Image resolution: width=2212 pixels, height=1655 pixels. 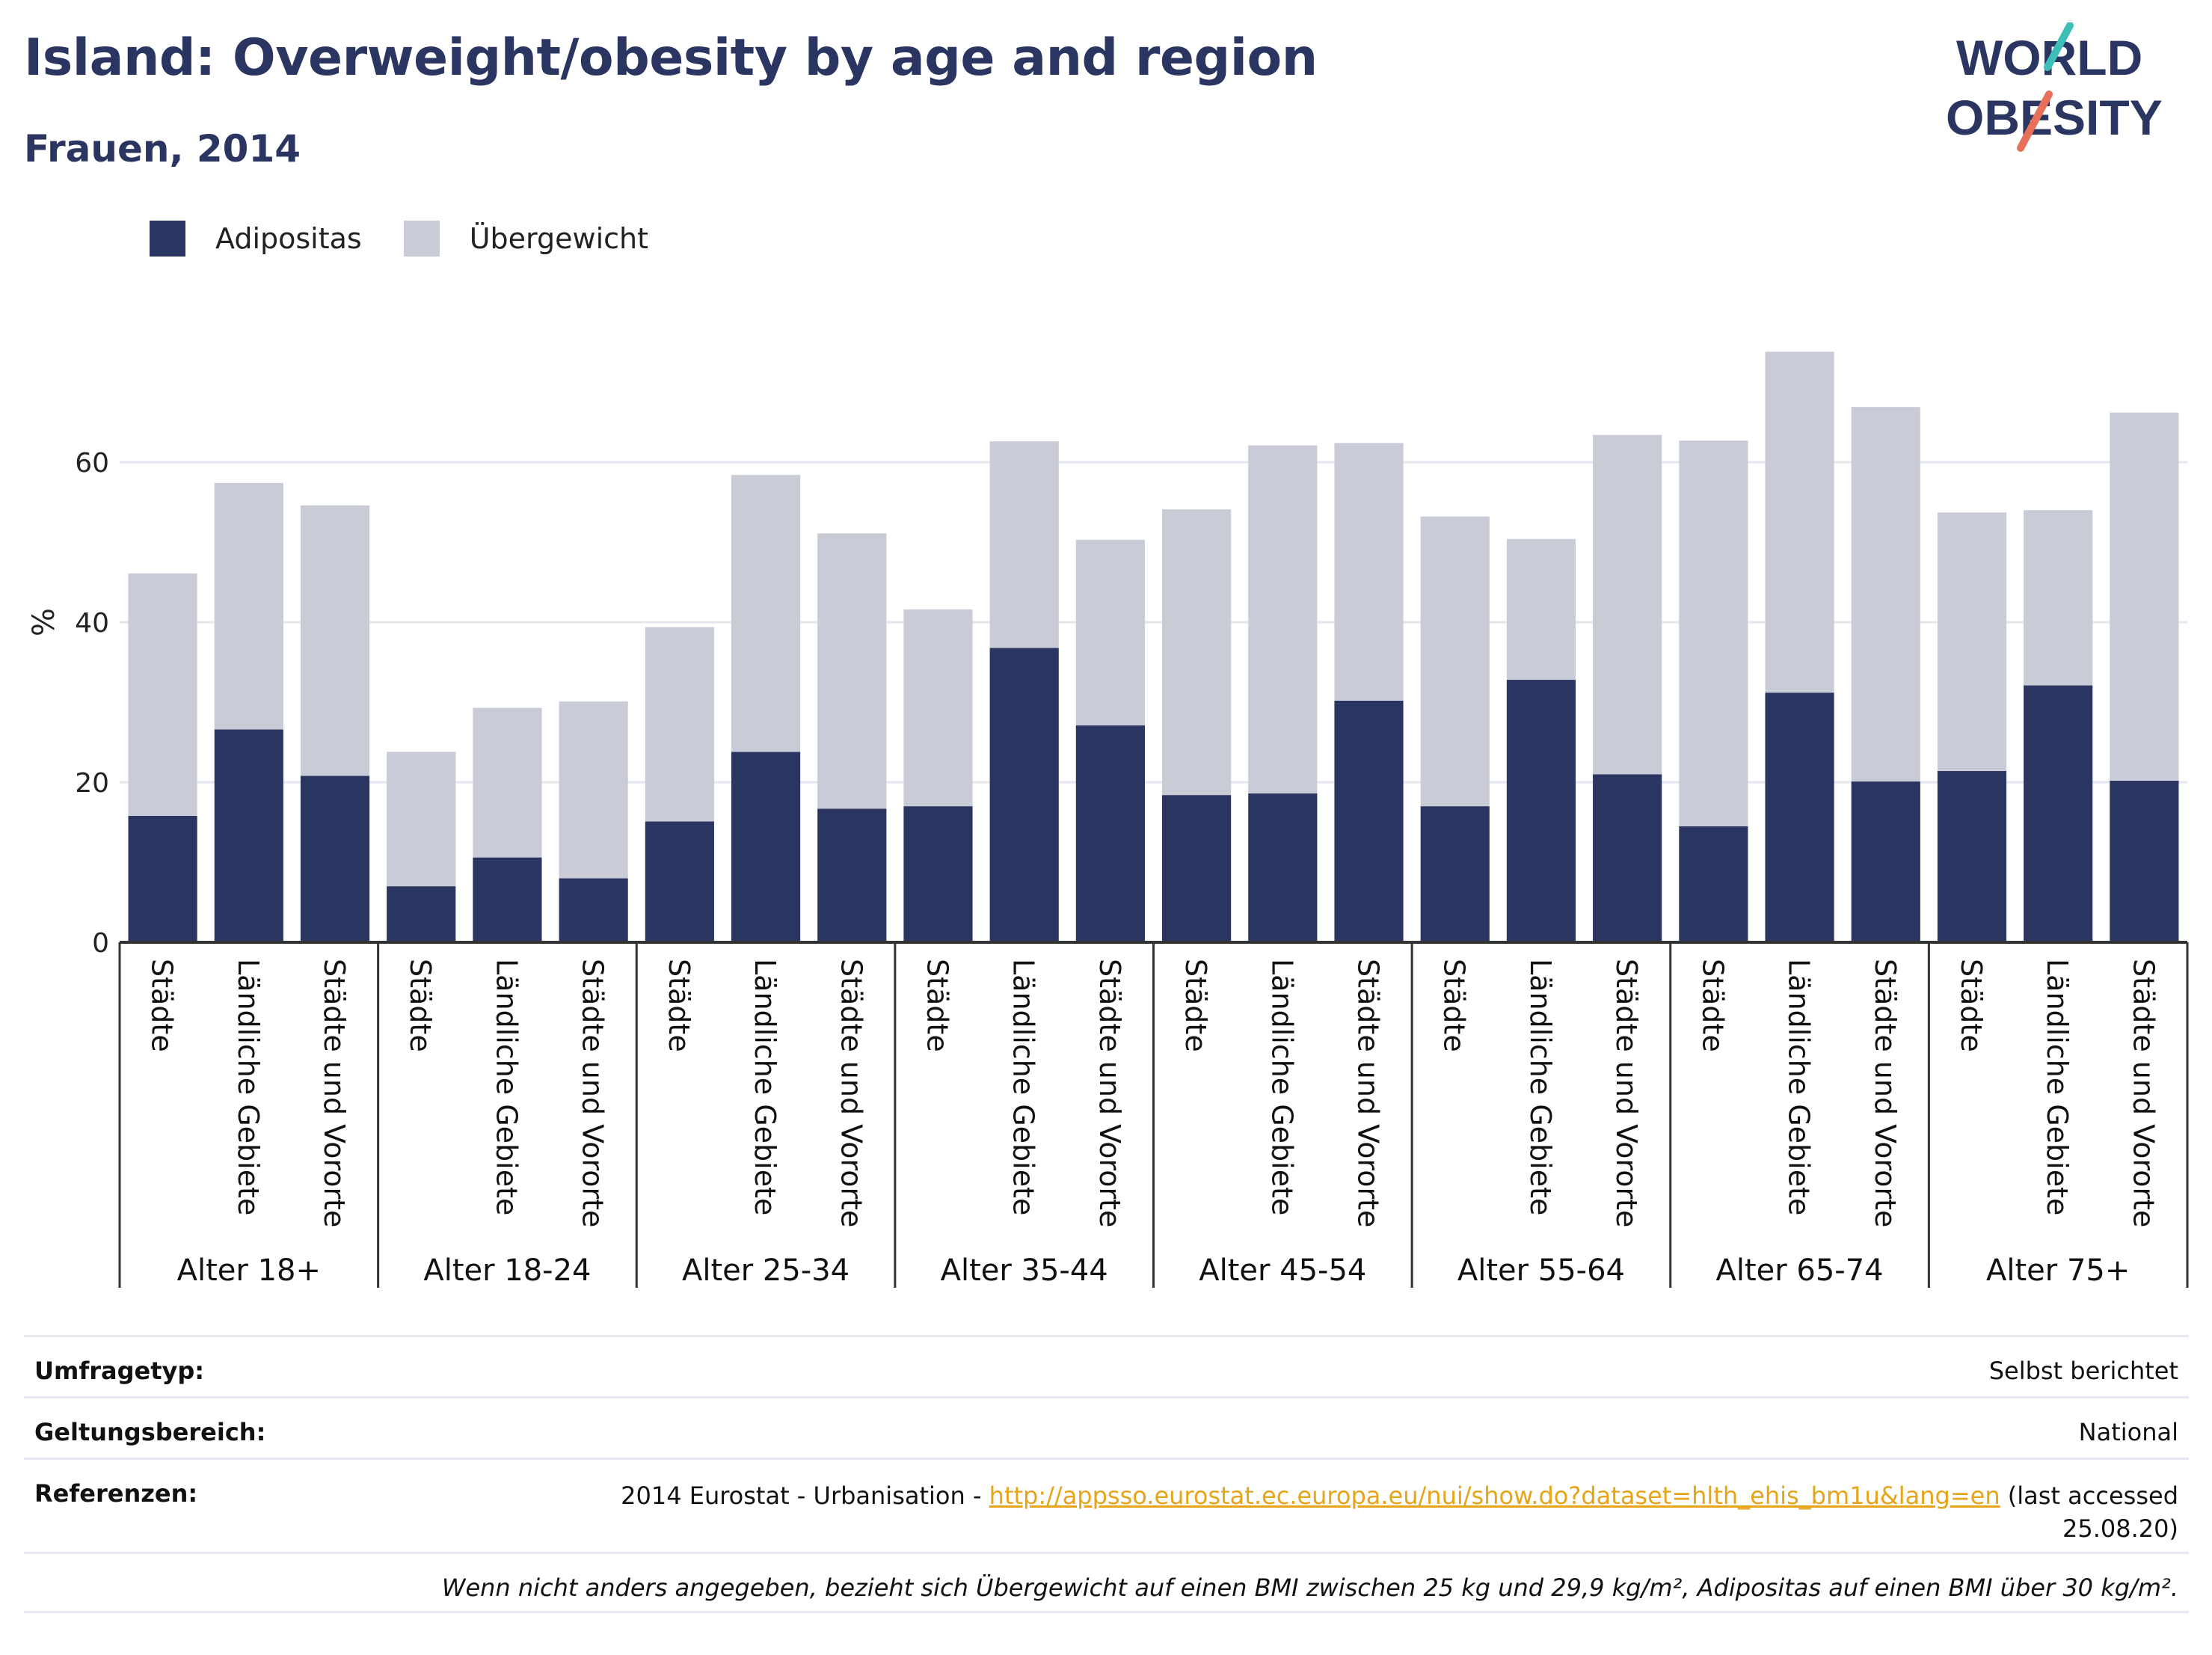 I want to click on legend-item-adipositas: Adipositas, so click(x=256, y=239).